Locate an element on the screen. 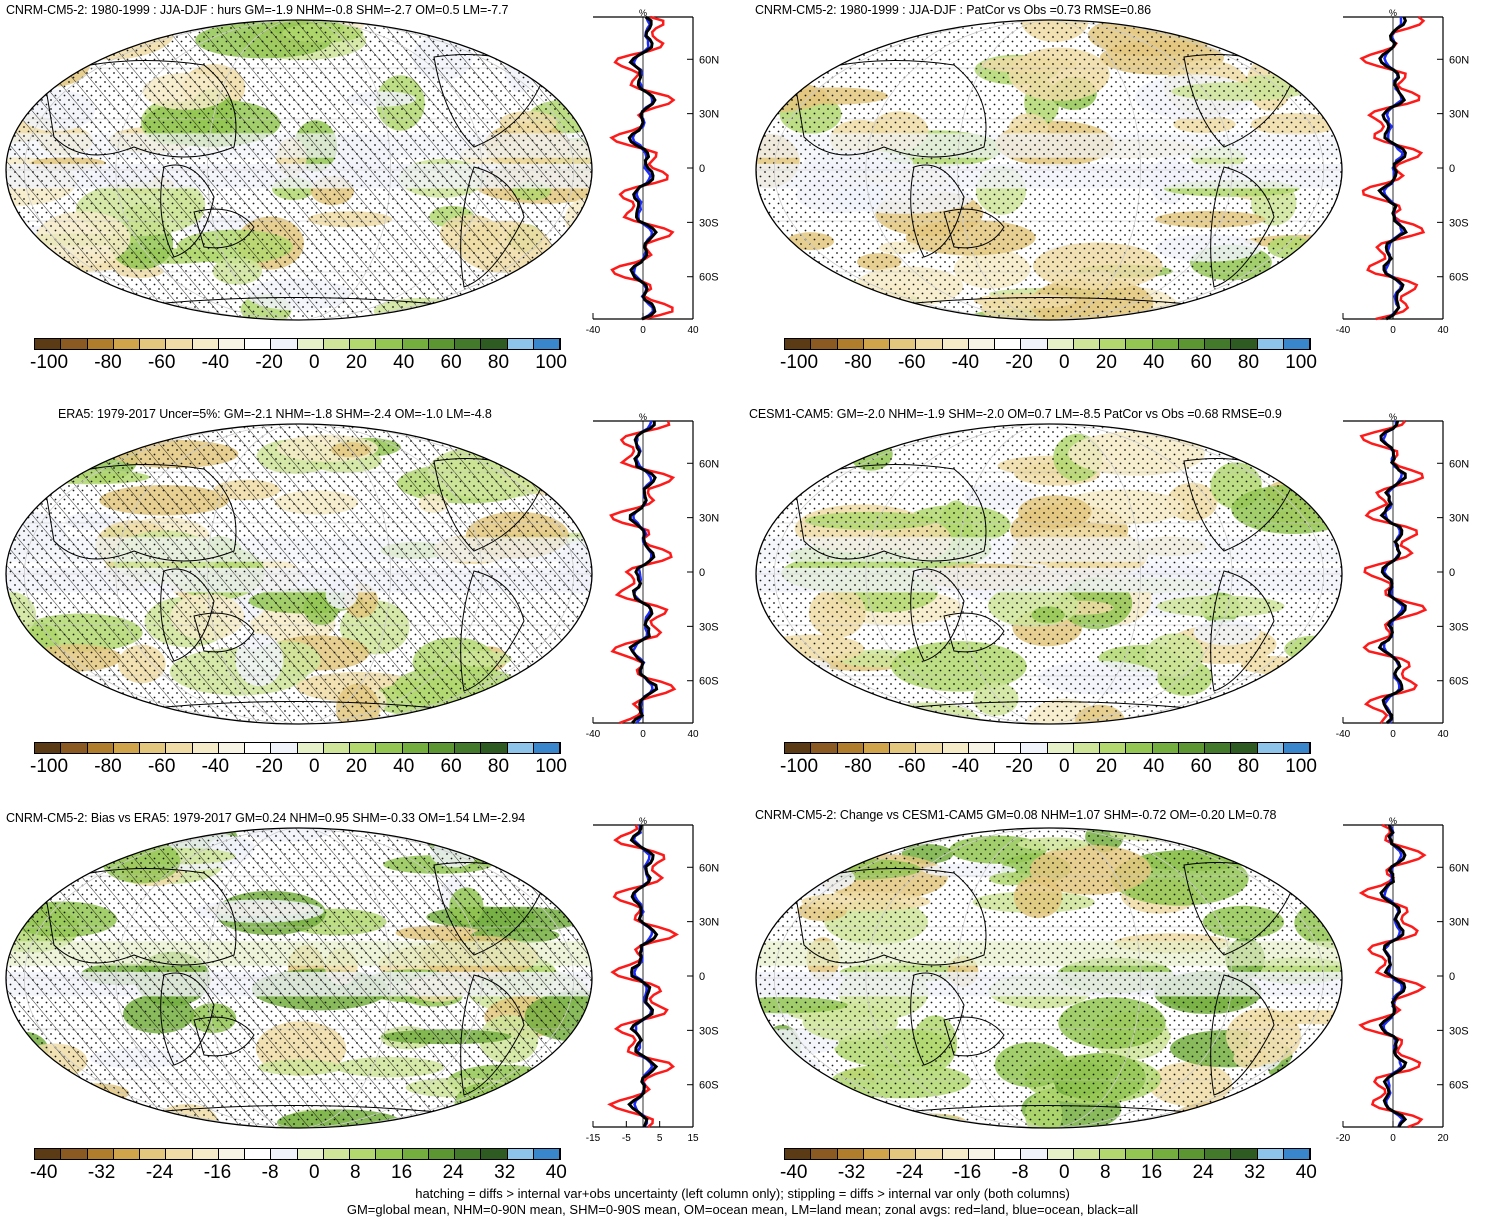 This screenshot has height=1218, width=1485. colorbar-labels-p6: -40 -32 -24 -16 -8 0 8 16 24 32 40 is located at coordinates (1048, 1173).